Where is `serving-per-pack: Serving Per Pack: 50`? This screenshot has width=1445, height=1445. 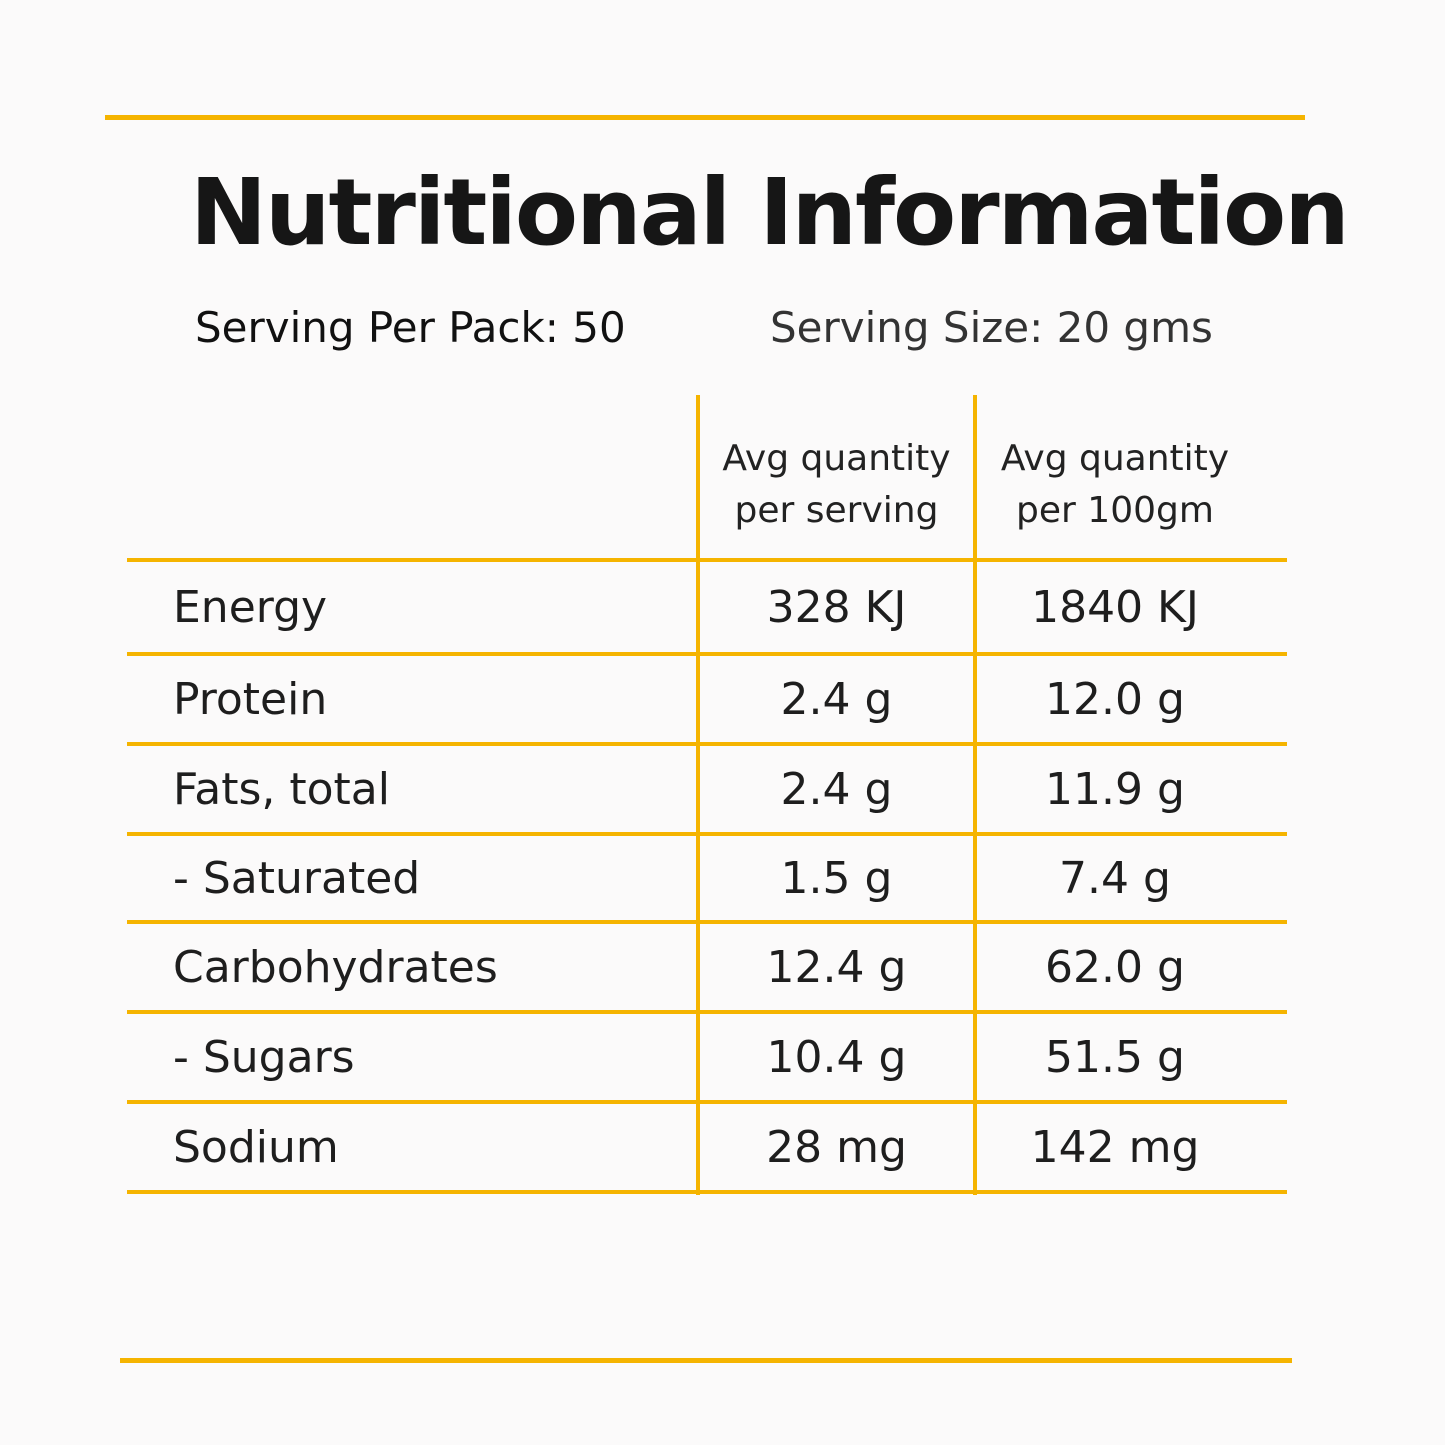 serving-per-pack: Serving Per Pack: 50 is located at coordinates (410, 327).